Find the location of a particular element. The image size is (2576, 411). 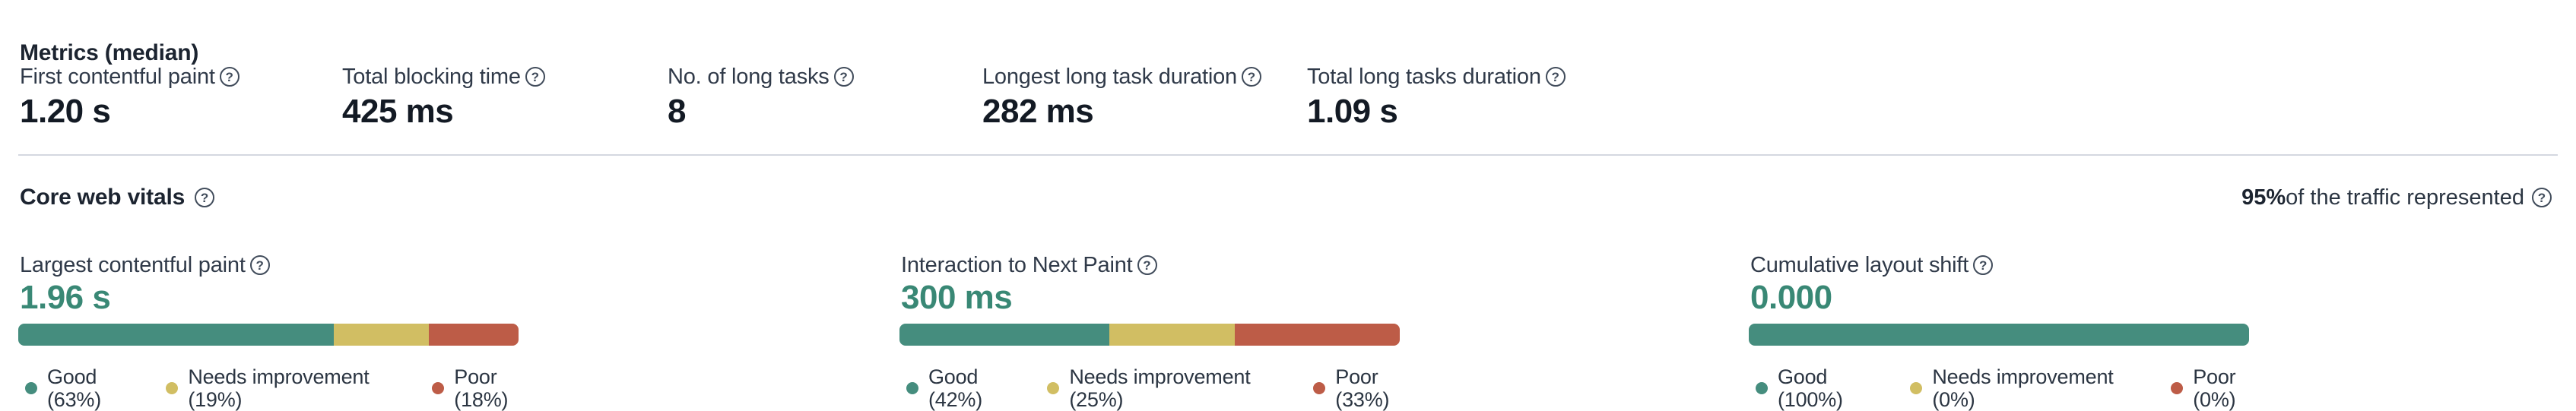

metric-first-contentful-paint: First contentful paint ? 1.20 s is located at coordinates (130, 96).